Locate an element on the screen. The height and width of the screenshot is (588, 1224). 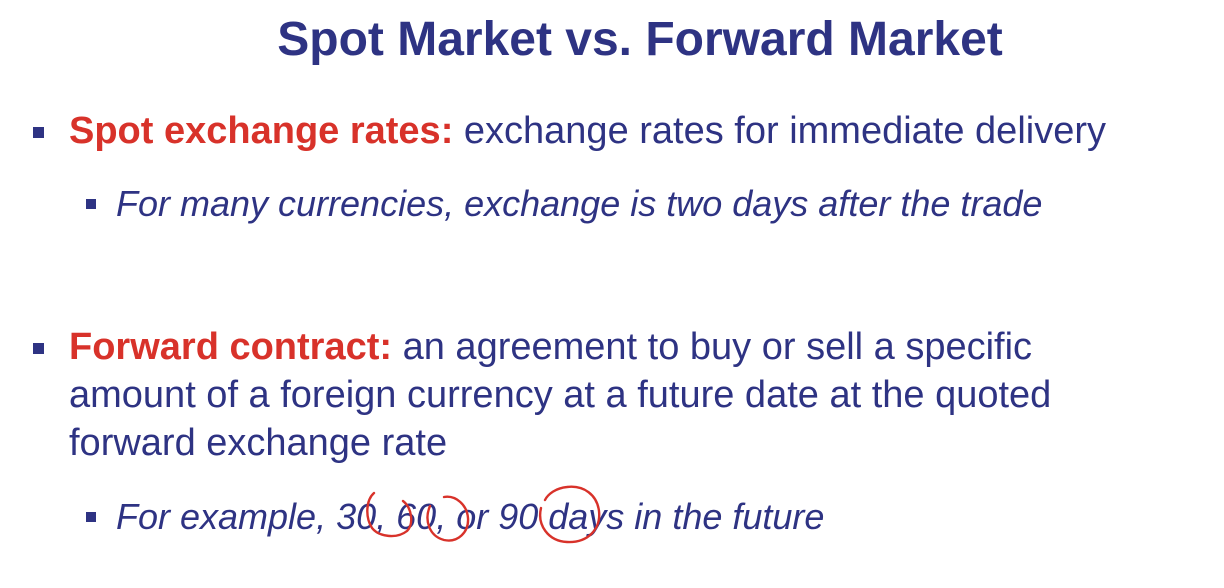
definition-spot-exchange-rates: exchange rates for immediate delivery is located at coordinates (779, 131).